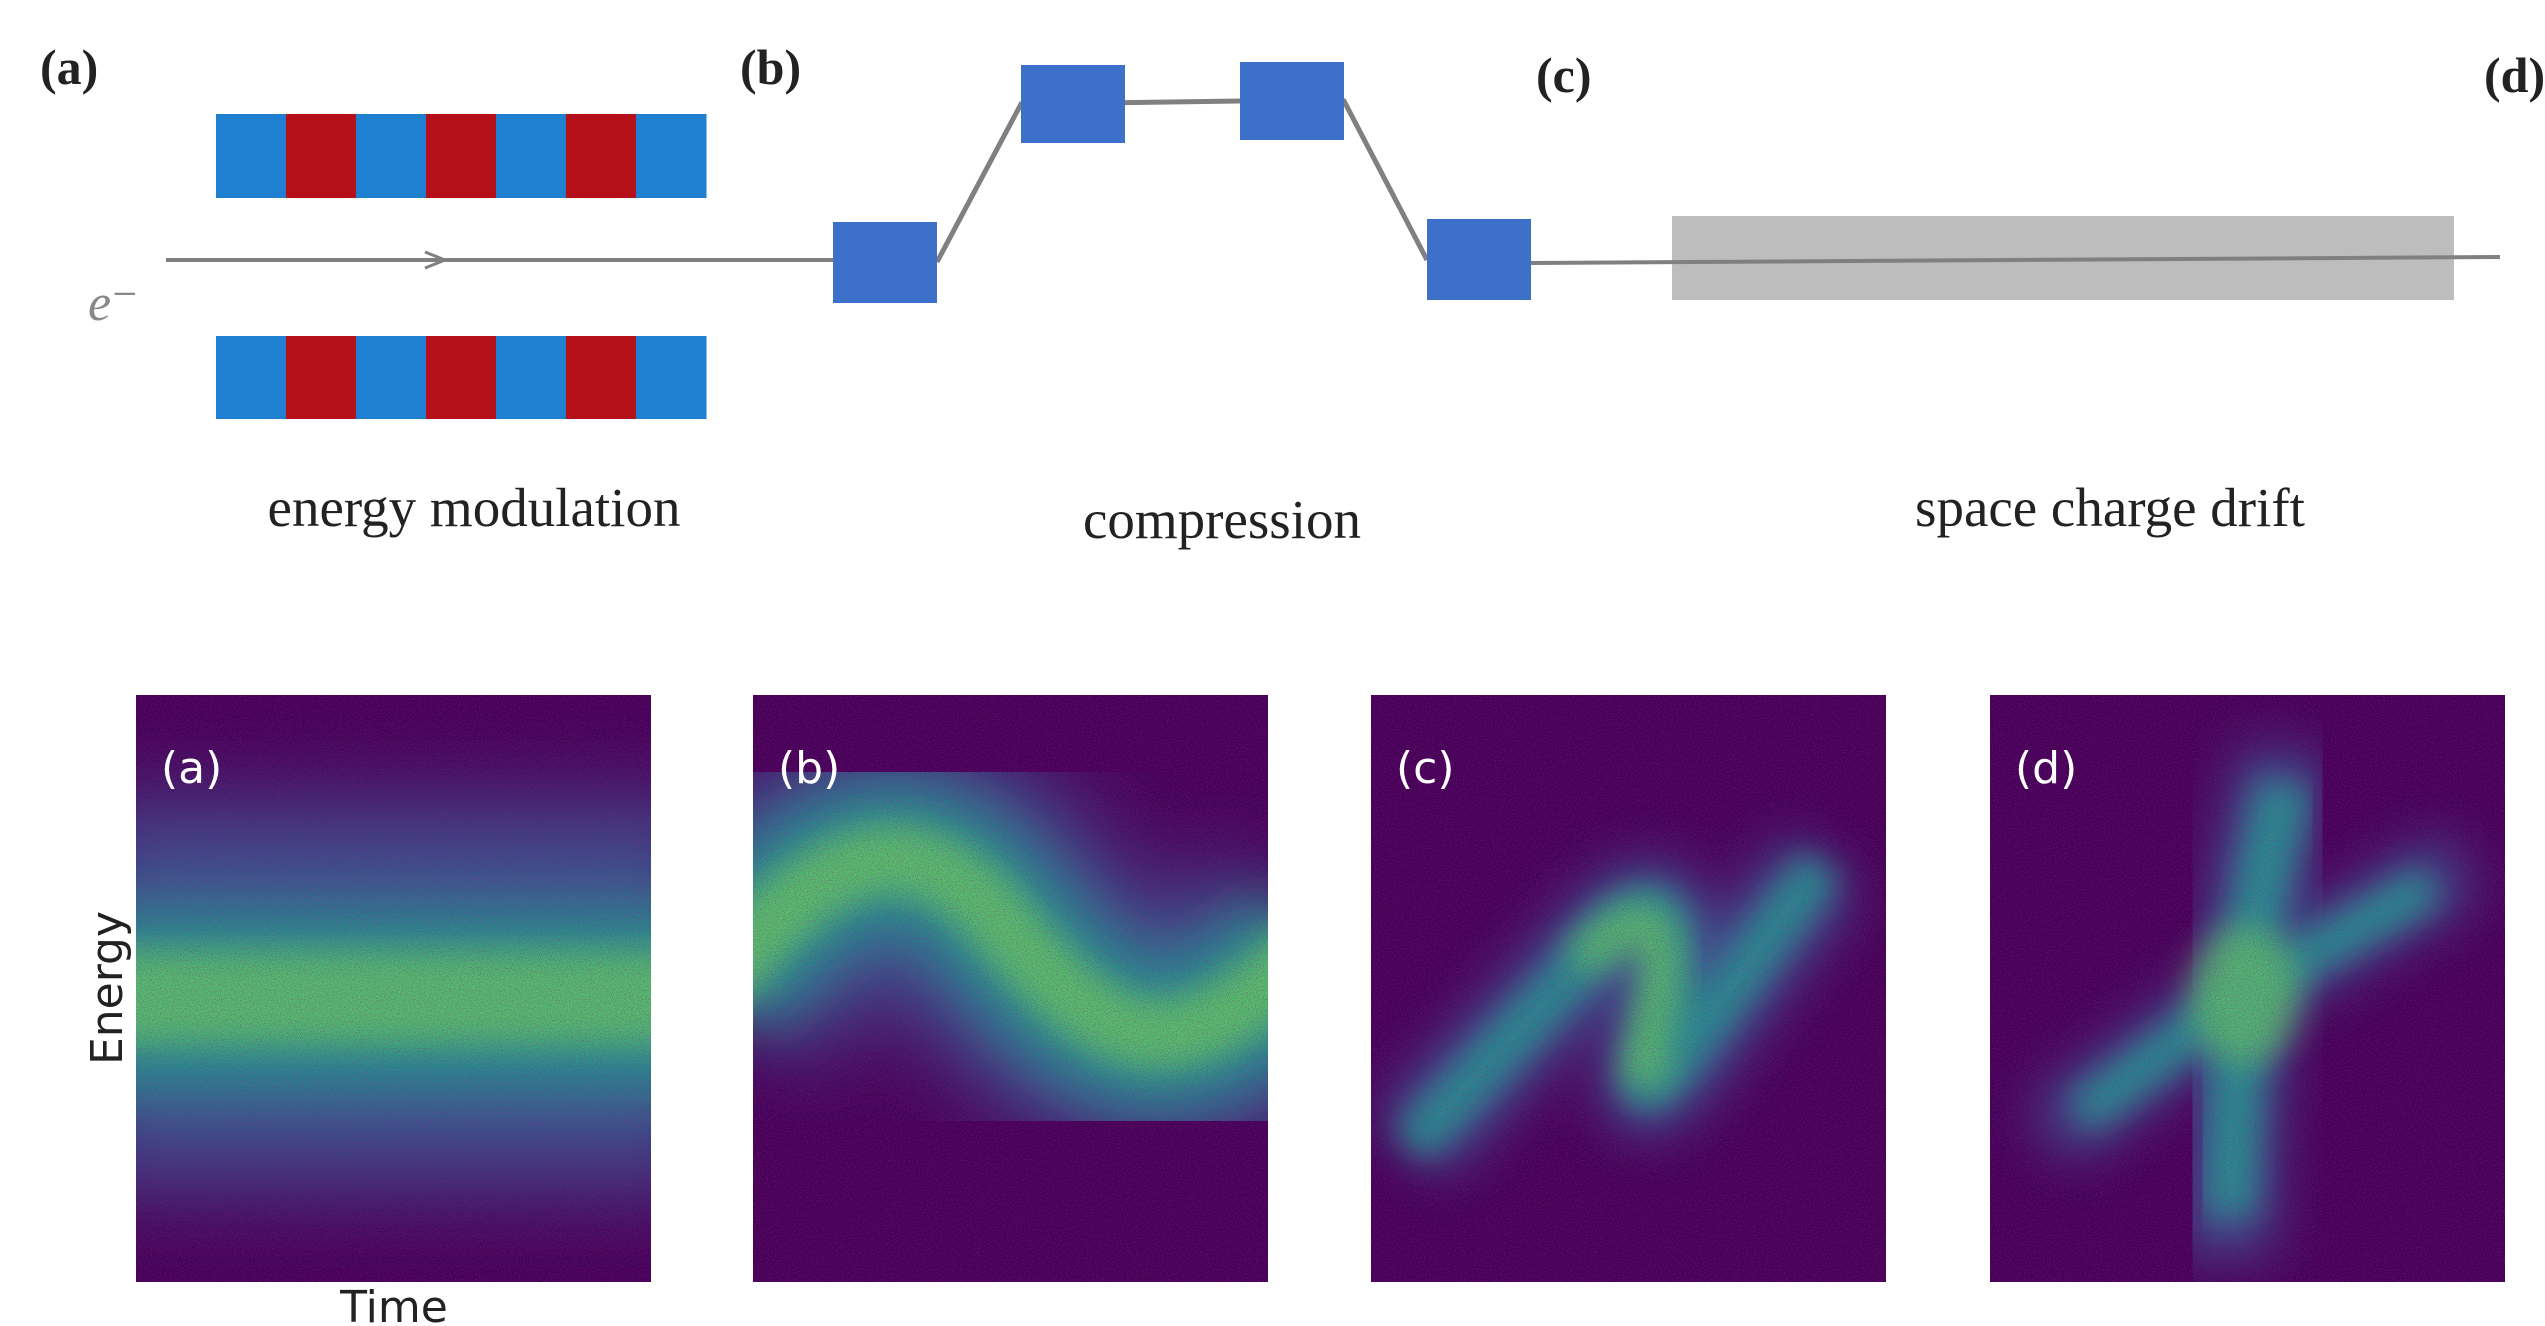  Describe the element at coordinates (2015, 260) in the screenshot. I see `beam-line` at that location.